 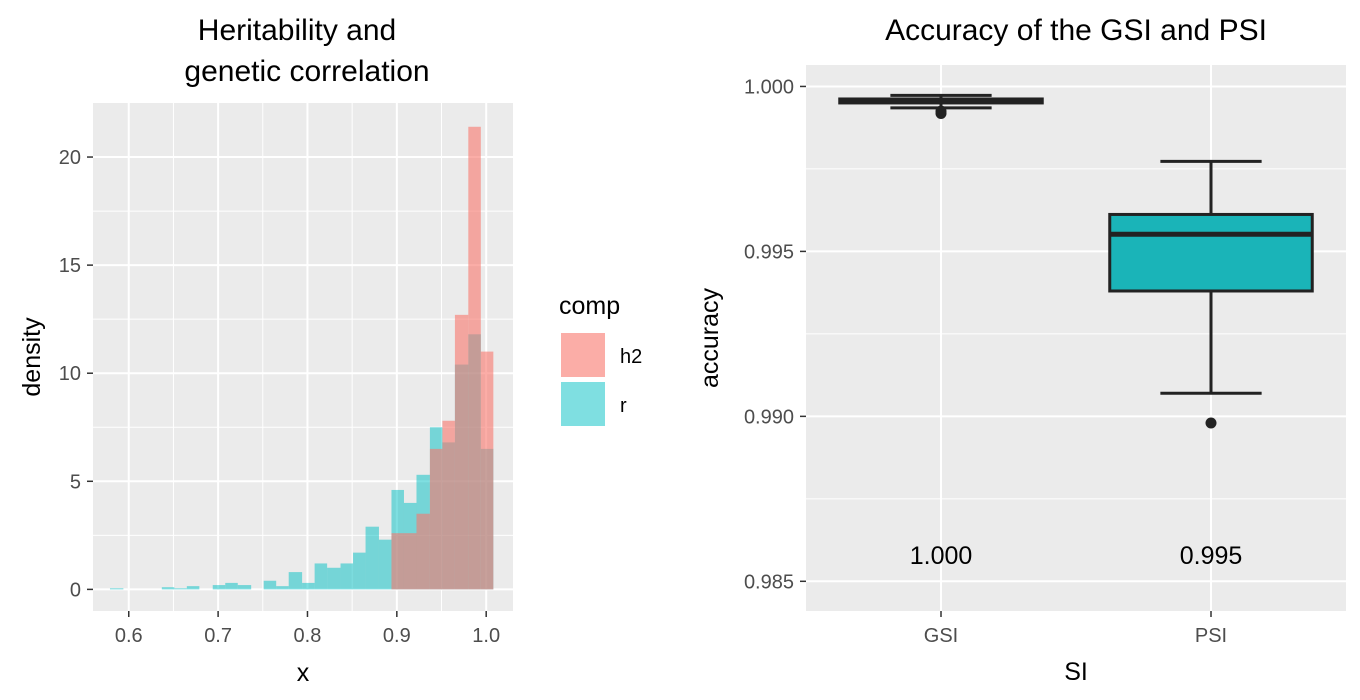 What do you see at coordinates (306, 71) in the screenshot?
I see `hist-title-line-2: genetic correlation` at bounding box center [306, 71].